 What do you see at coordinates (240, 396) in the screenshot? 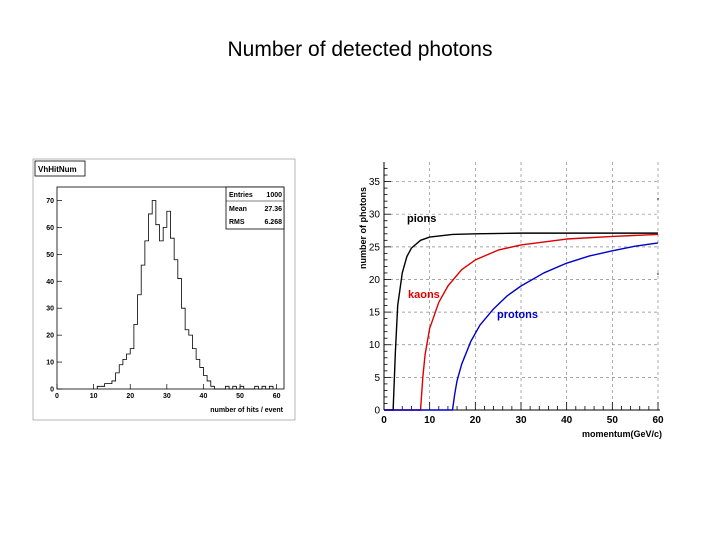
I see `hist-x-tick-label: 50` at bounding box center [240, 396].